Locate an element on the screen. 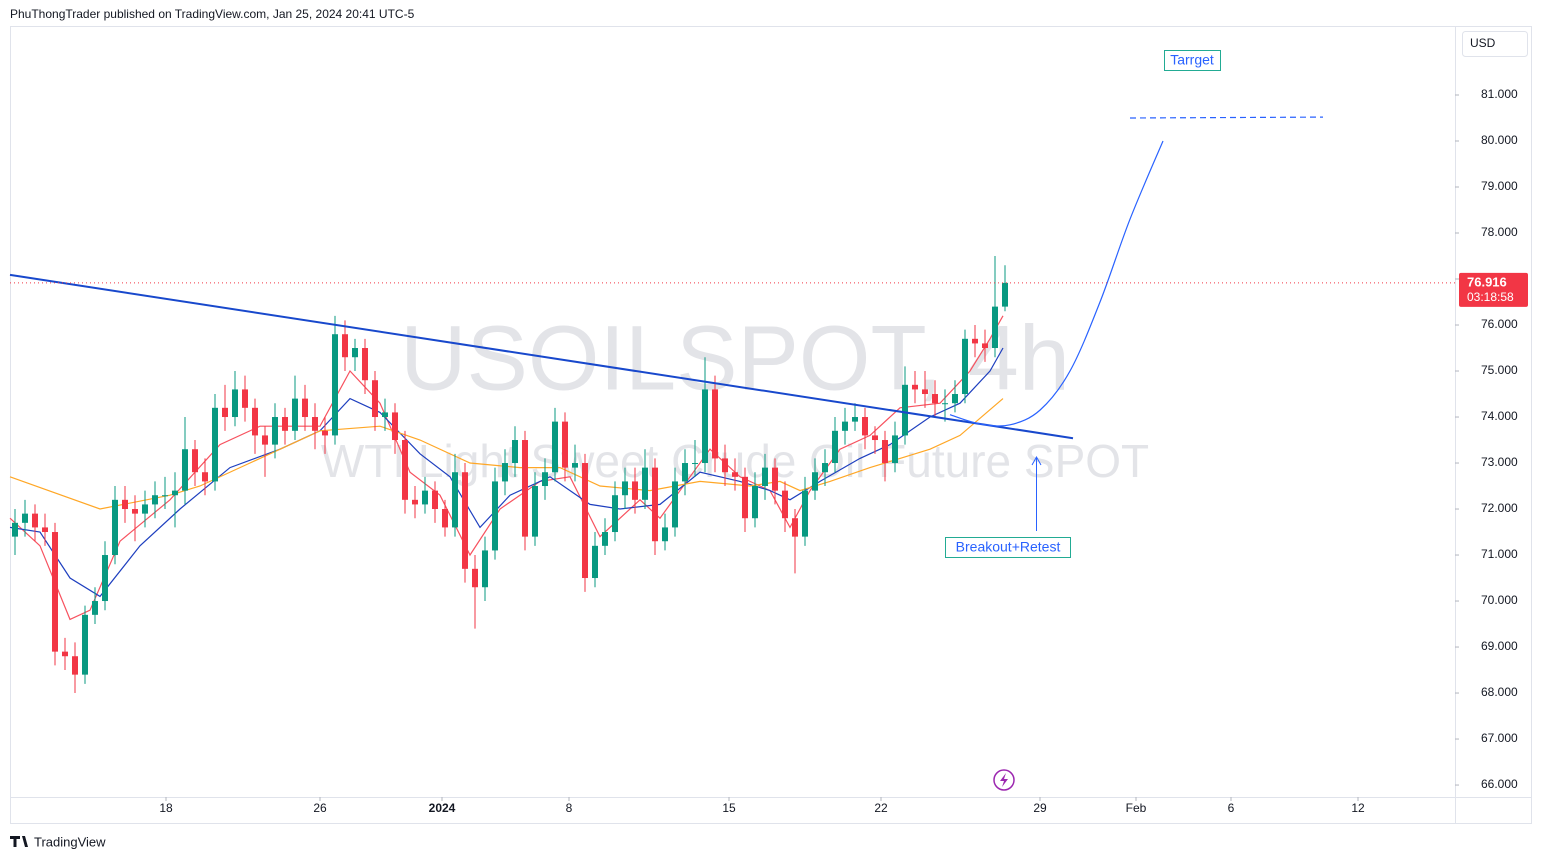 The height and width of the screenshot is (865, 1542). currency-label: USD is located at coordinates (1483, 43).